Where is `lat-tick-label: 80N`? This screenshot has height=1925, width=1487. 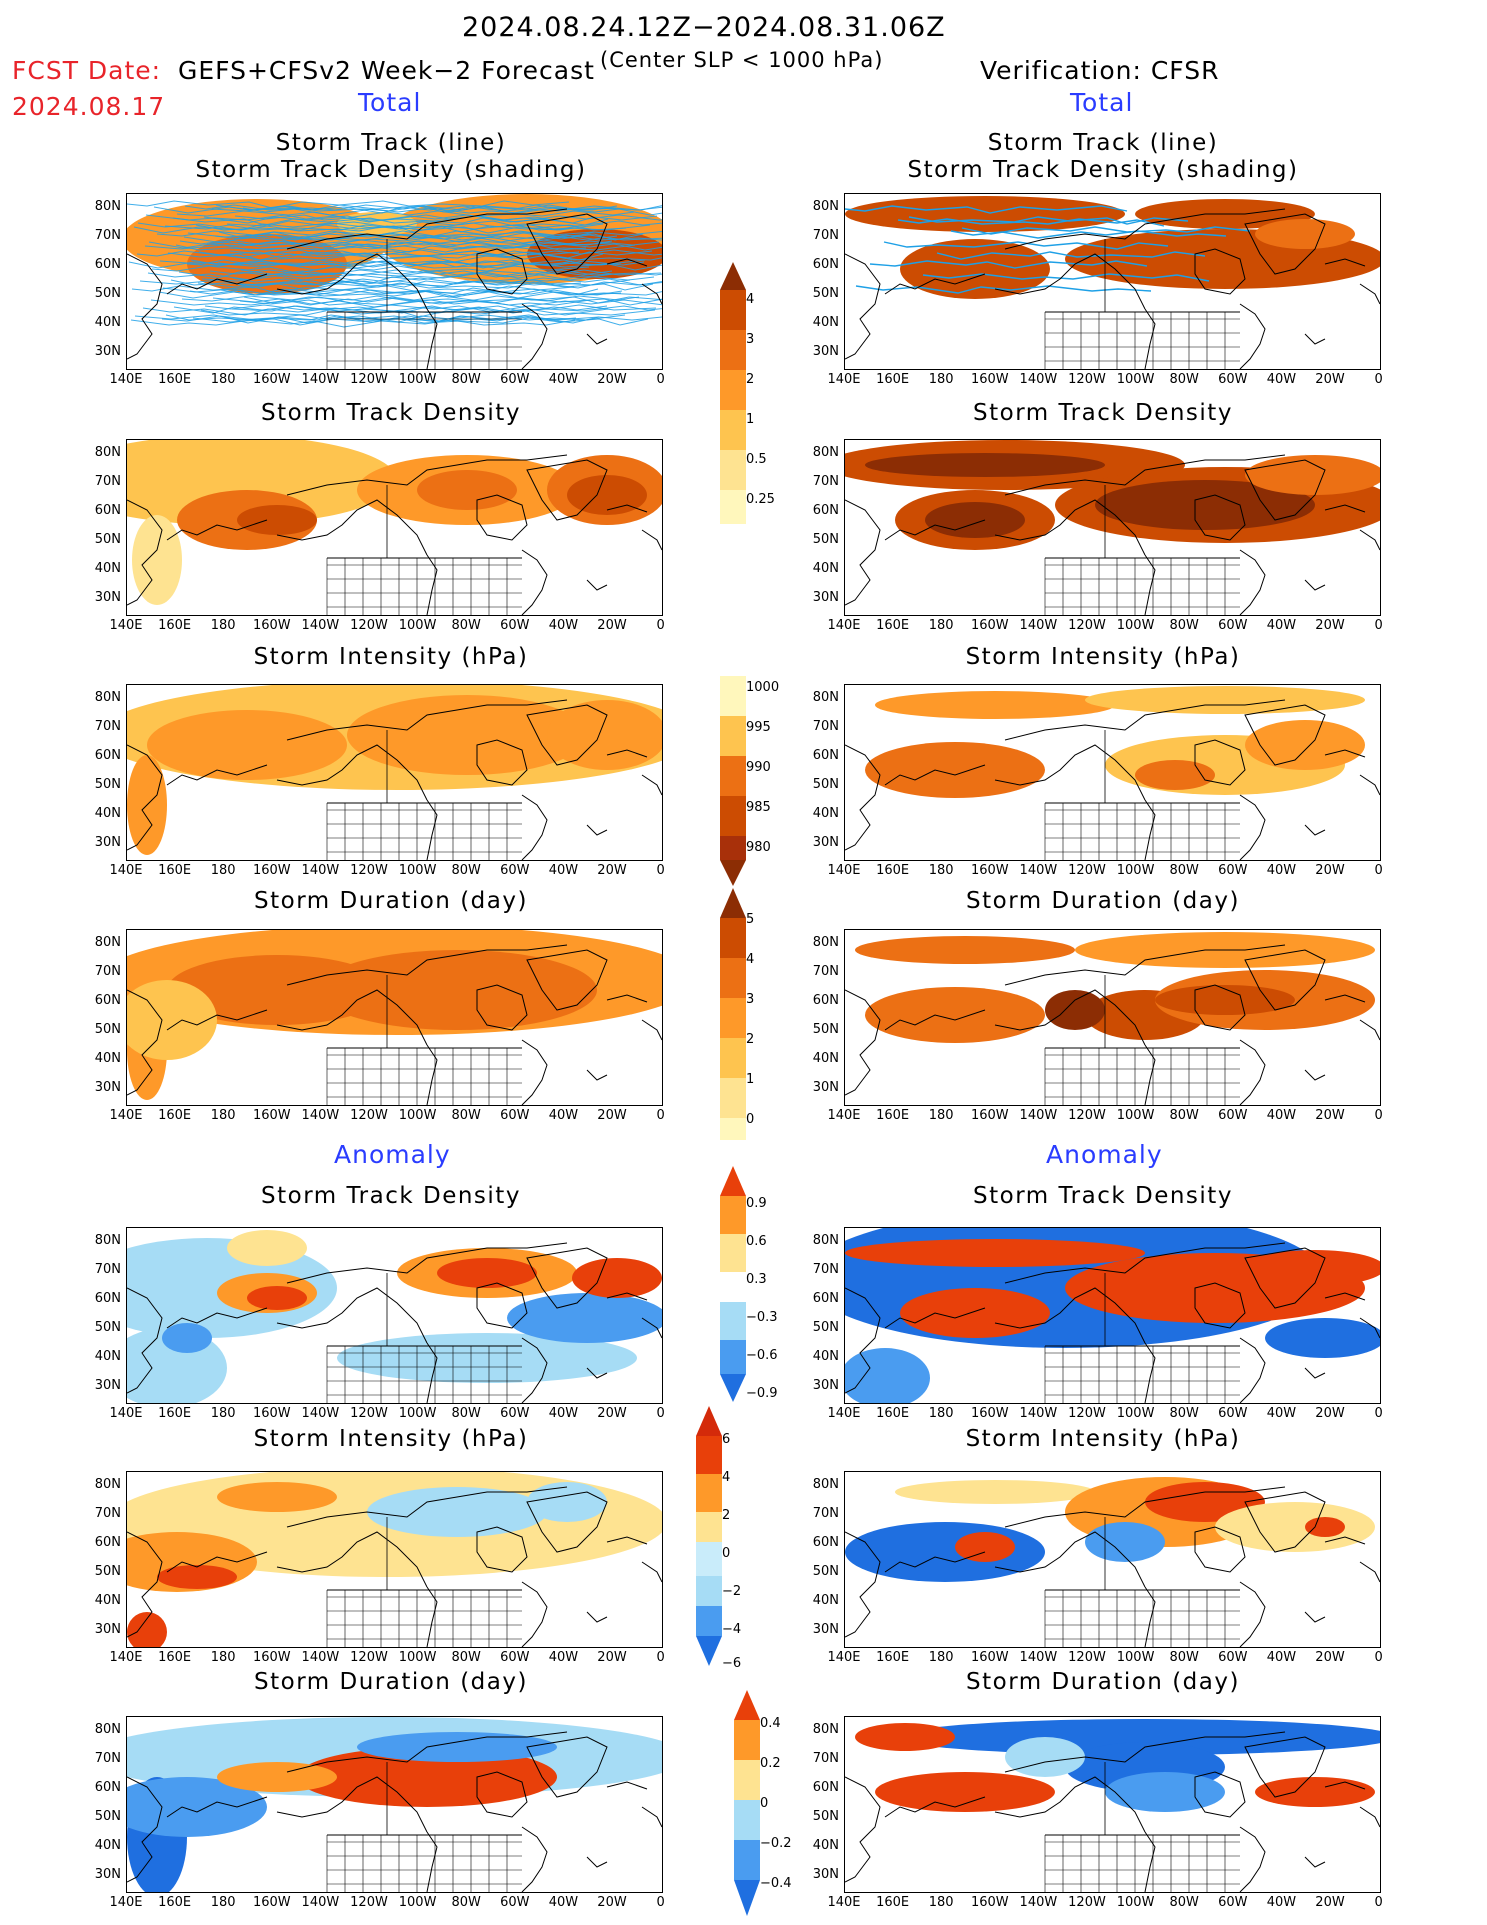 lat-tick-label: 80N is located at coordinates (107, 942).